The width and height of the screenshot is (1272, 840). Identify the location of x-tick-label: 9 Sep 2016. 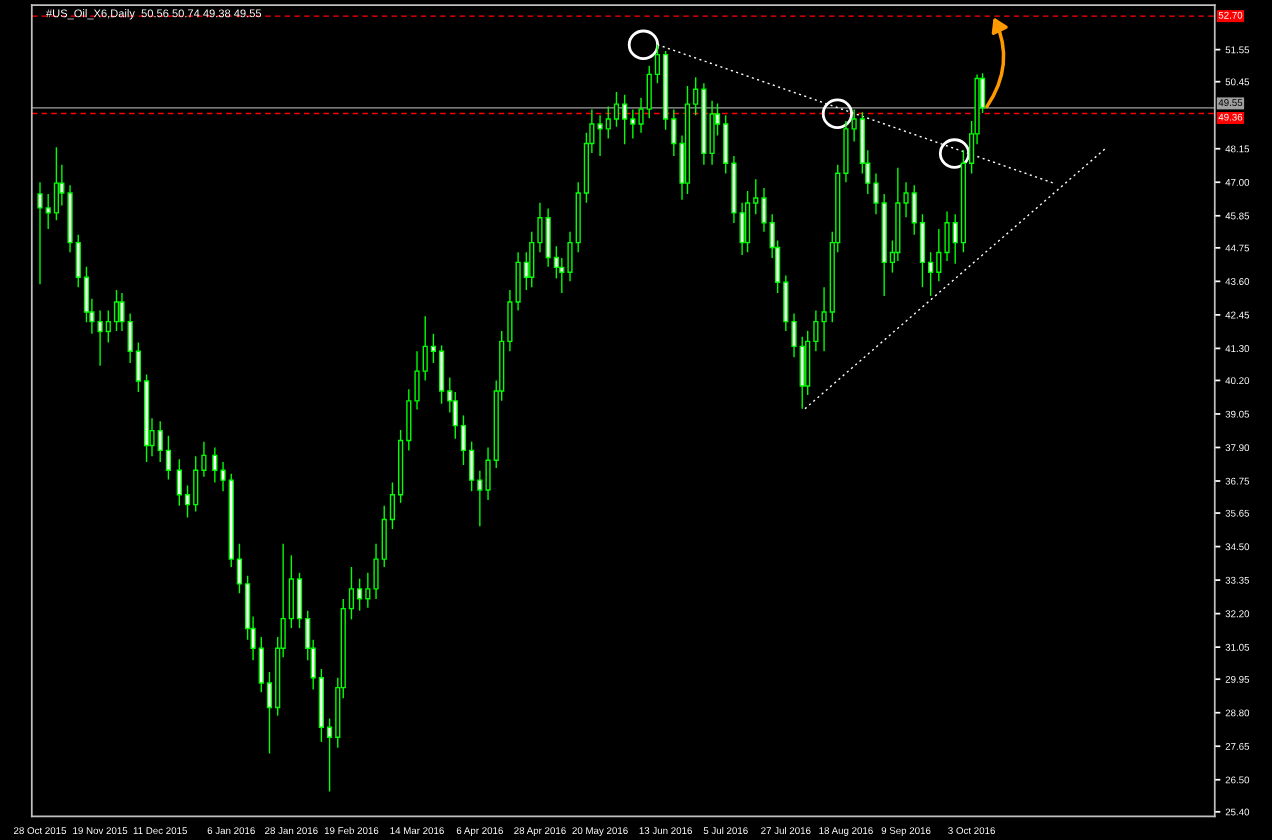
(906, 831).